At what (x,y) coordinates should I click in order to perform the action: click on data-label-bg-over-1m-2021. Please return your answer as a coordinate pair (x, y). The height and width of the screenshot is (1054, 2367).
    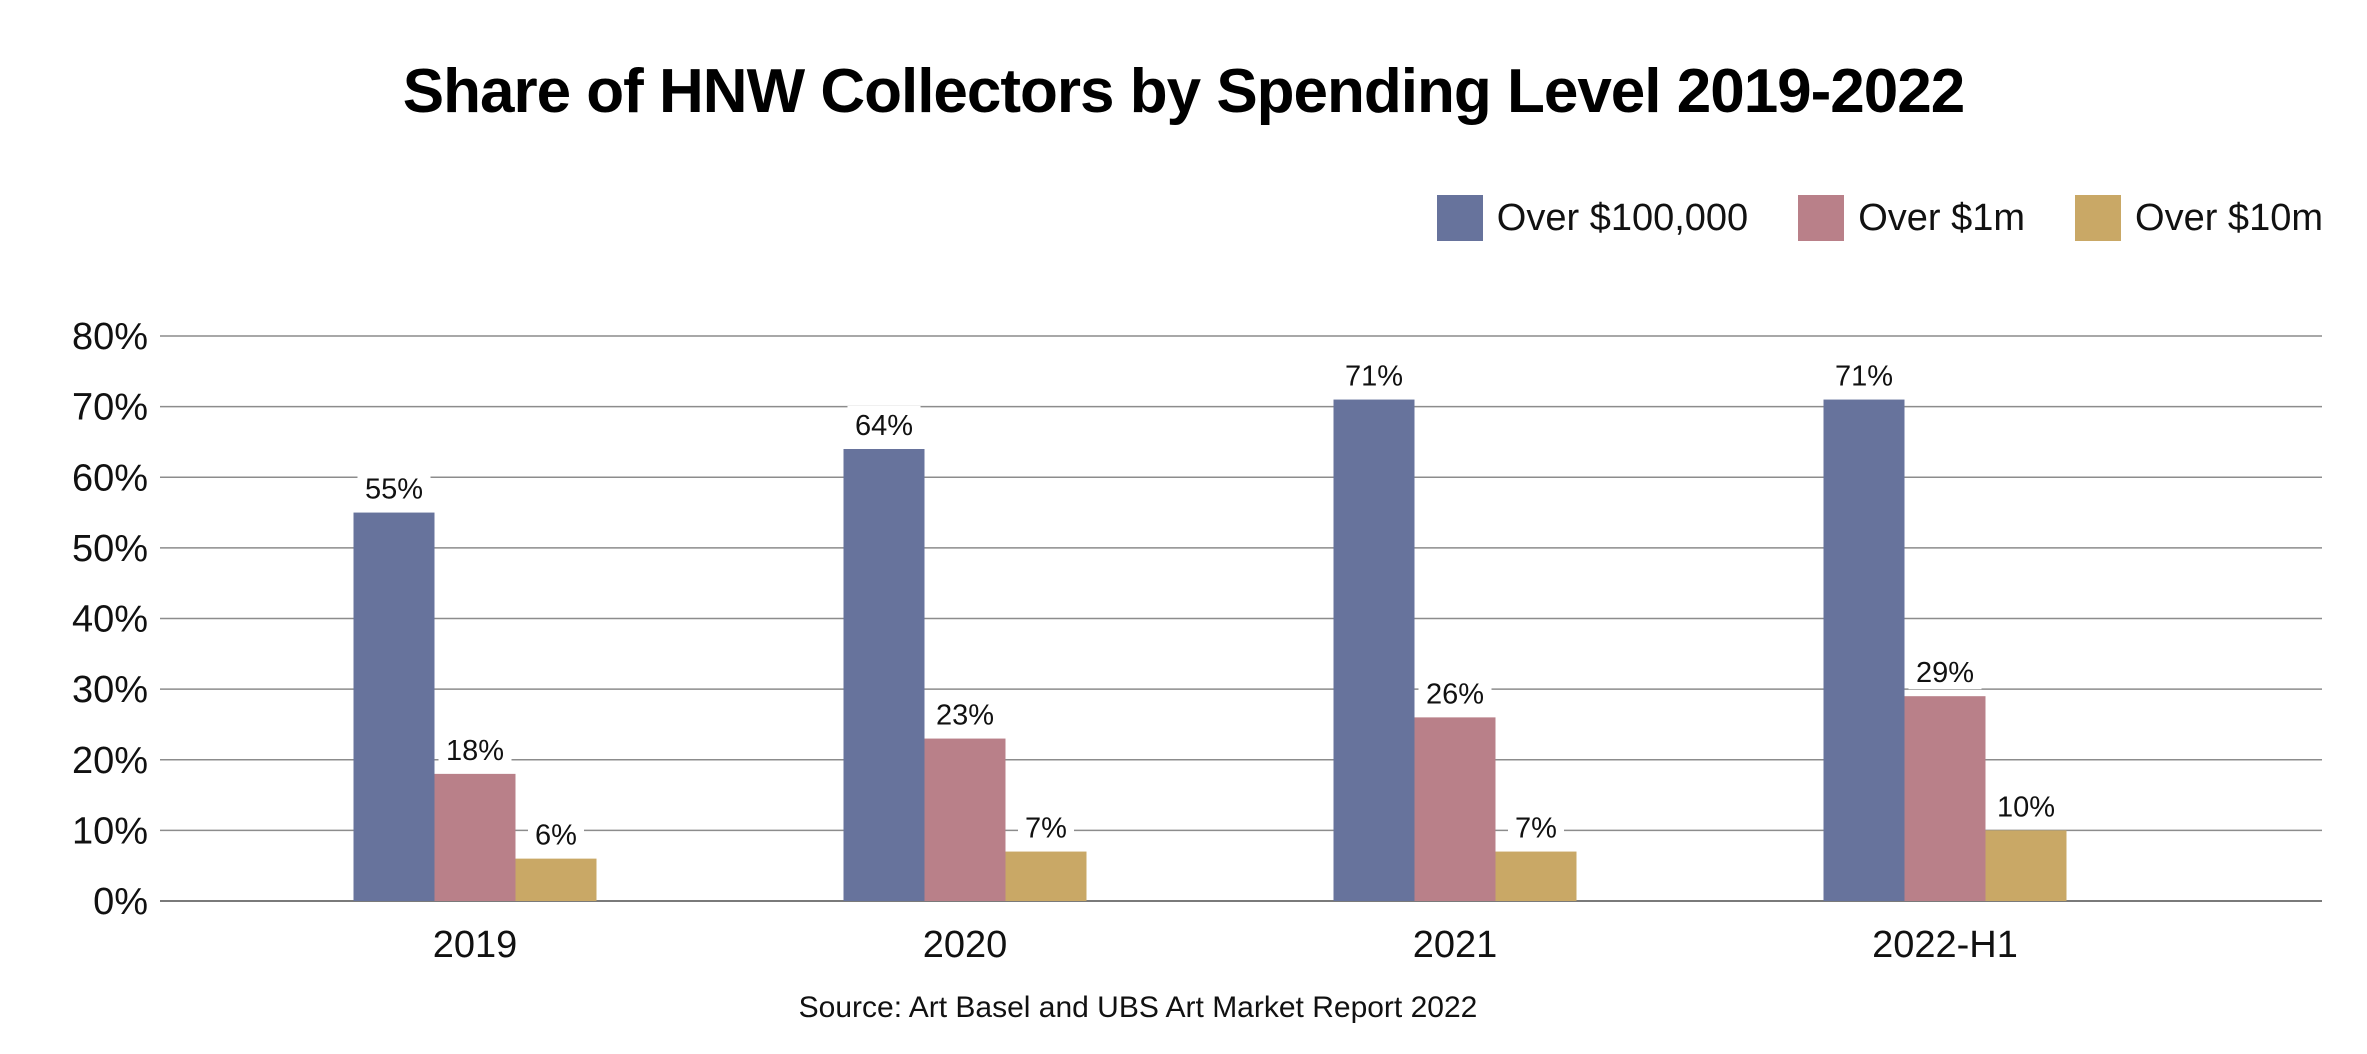
    Looking at the image, I should click on (1455, 692).